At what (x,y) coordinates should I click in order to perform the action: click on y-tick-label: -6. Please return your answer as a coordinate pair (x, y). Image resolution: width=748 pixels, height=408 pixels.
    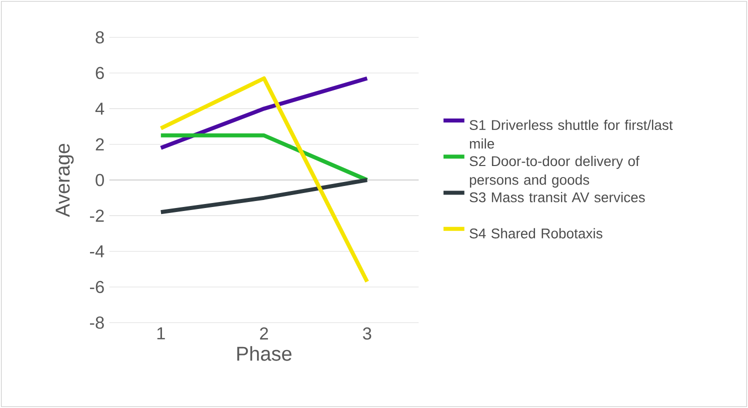
    Looking at the image, I should click on (97, 287).